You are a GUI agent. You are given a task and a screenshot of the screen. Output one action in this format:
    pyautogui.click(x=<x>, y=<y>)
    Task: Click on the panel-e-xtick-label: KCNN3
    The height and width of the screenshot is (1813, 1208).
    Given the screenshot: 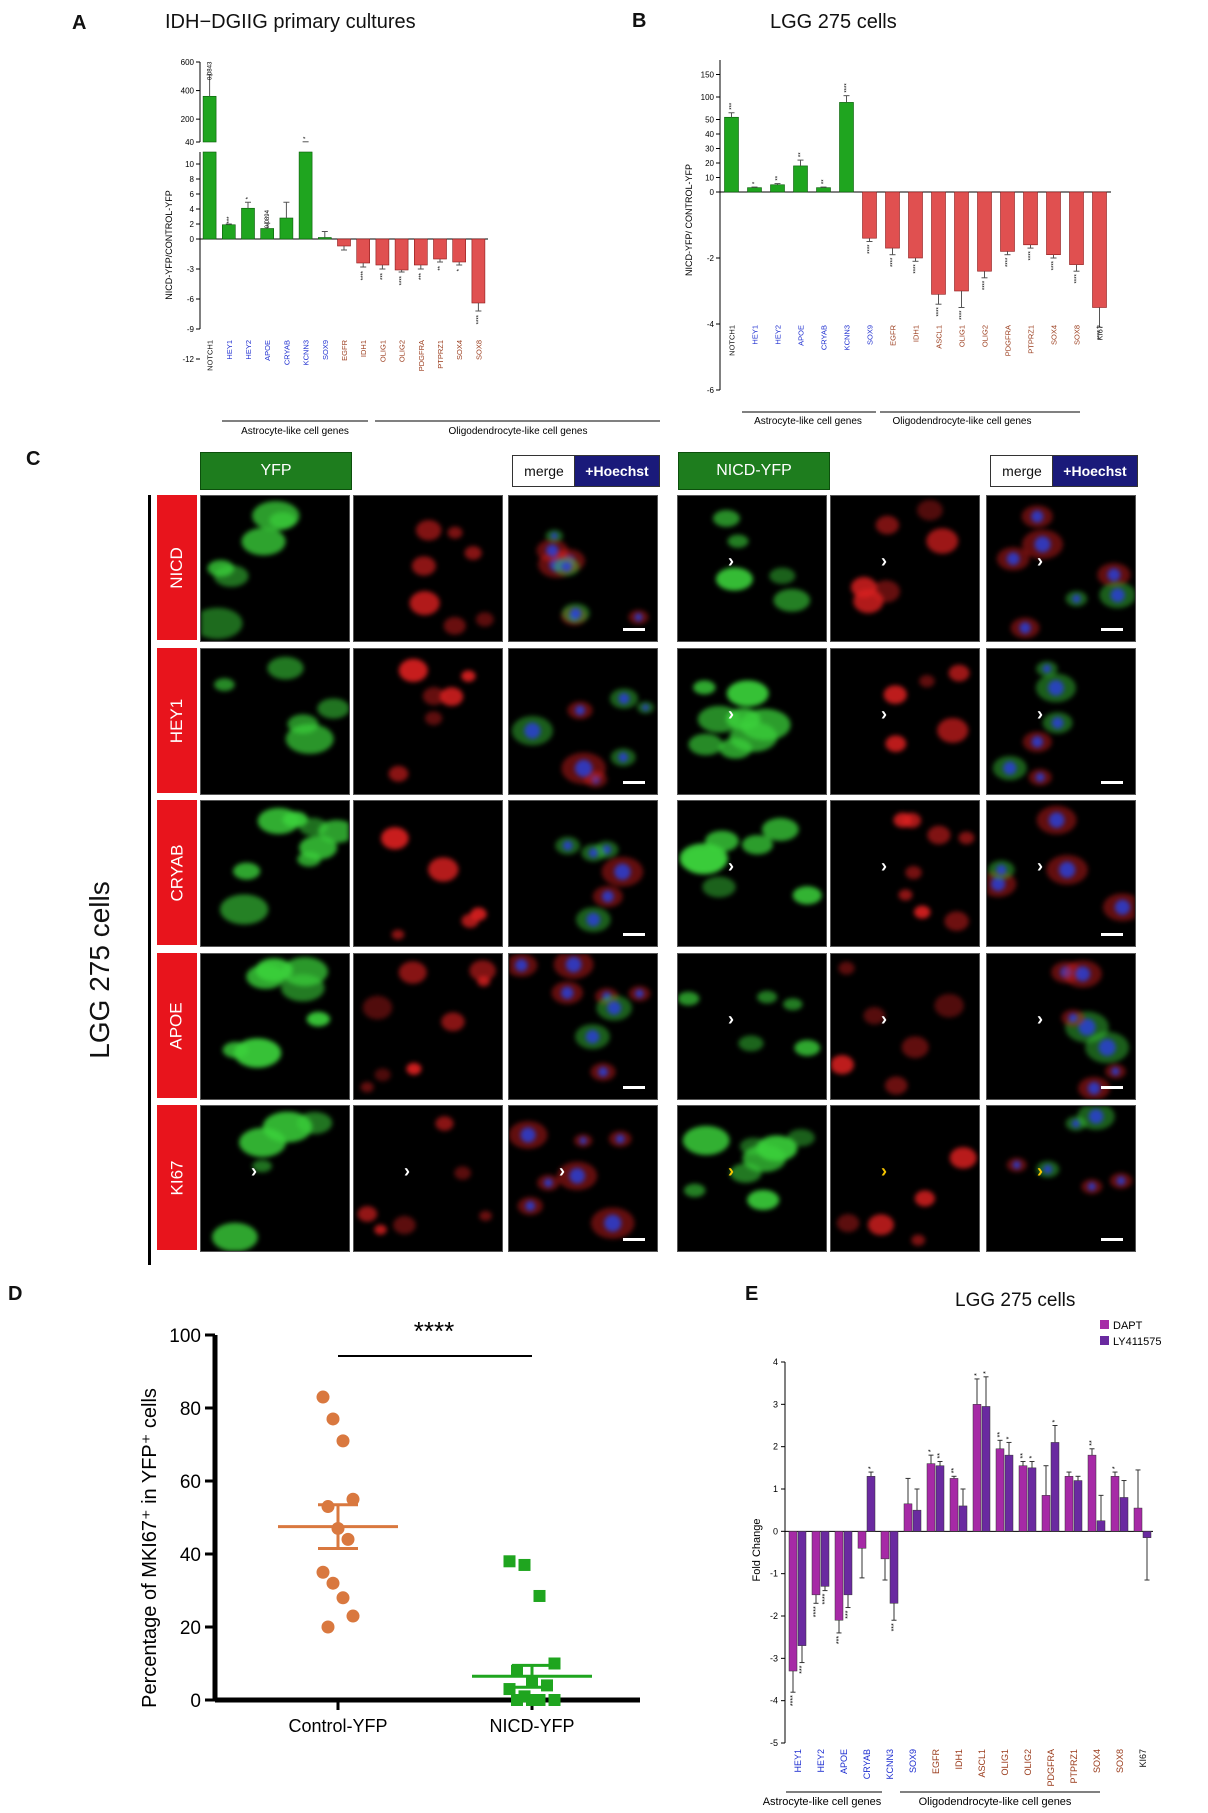 What is the action you would take?
    pyautogui.click(x=890, y=1764)
    